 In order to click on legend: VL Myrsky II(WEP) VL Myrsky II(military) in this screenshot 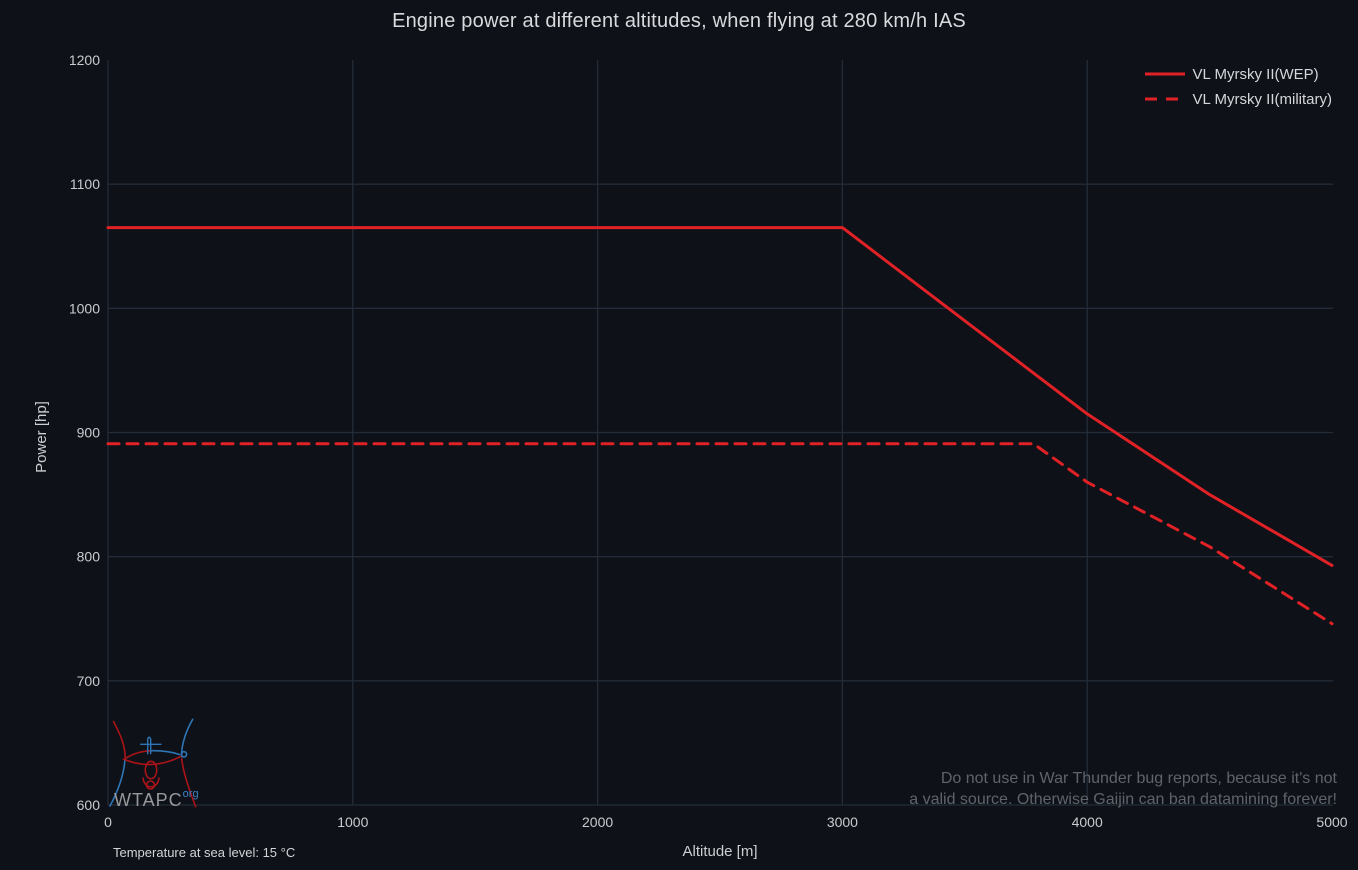, I will do `click(1238, 86)`.